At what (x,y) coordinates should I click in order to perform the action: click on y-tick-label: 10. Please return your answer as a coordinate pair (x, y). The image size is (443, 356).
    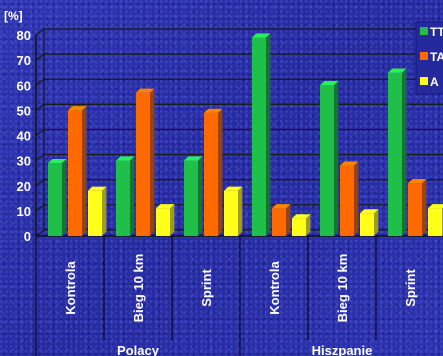
    Looking at the image, I should click on (24, 211).